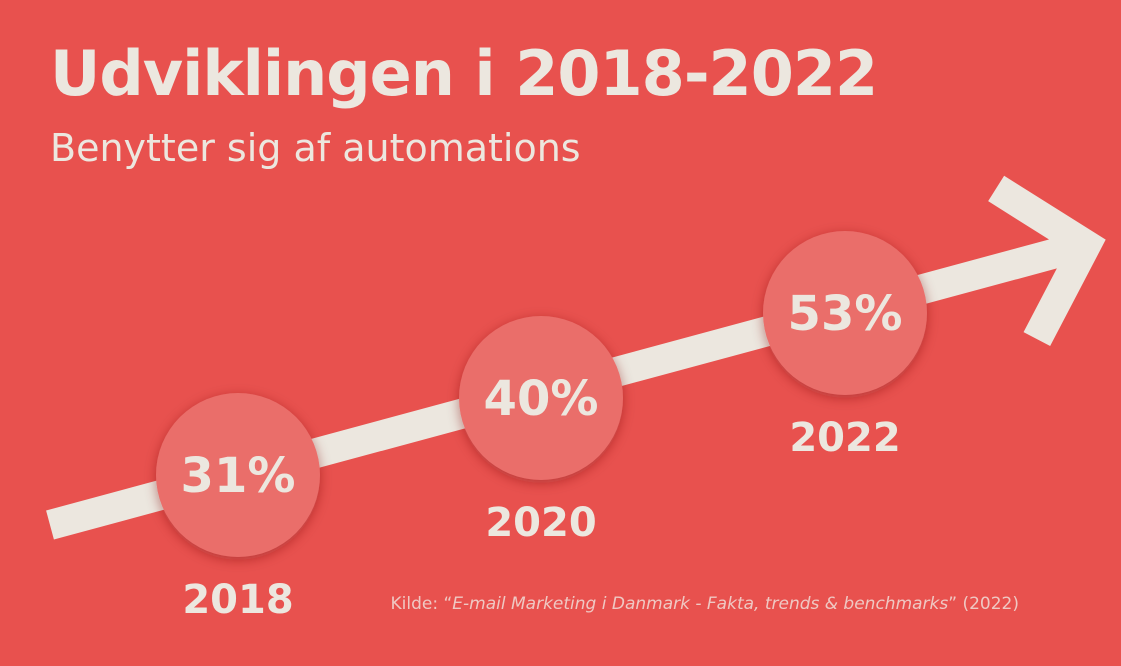 The width and height of the screenshot is (1121, 666). Describe the element at coordinates (983, 604) in the screenshot. I see `source-suffix: ” (2022)` at that location.